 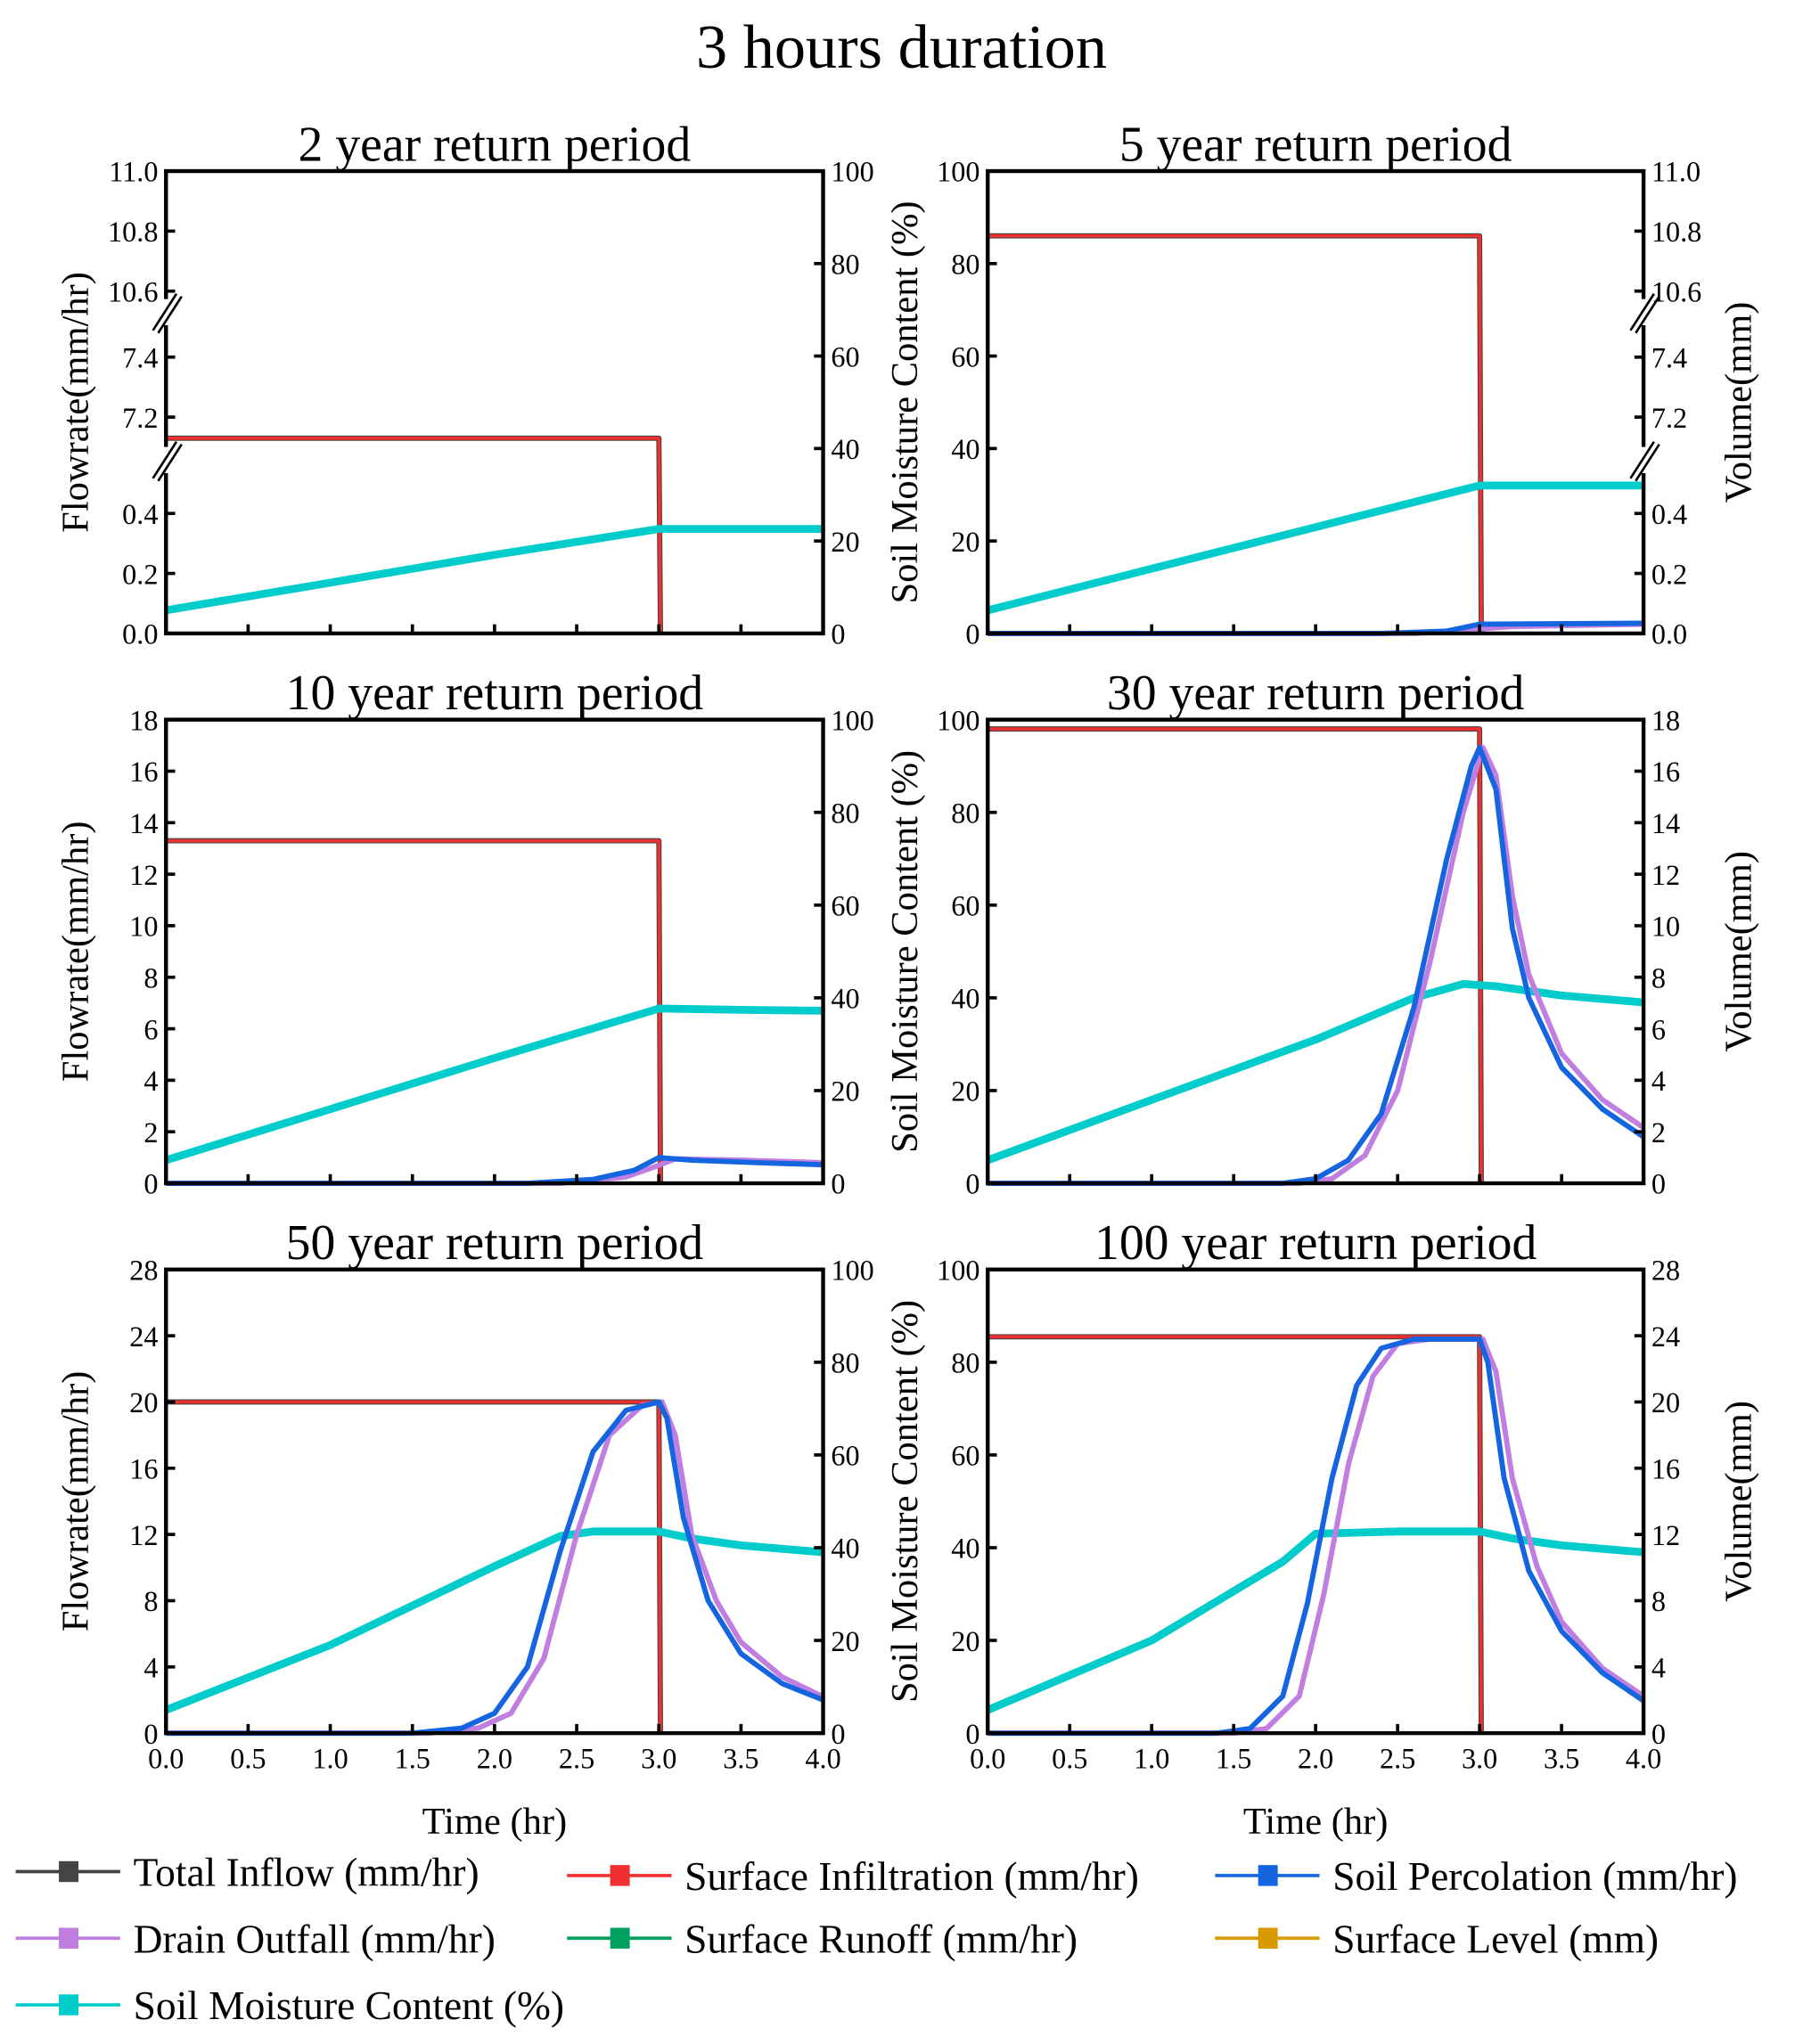 I want to click on left-tick-label: 4, so click(x=150, y=1081).